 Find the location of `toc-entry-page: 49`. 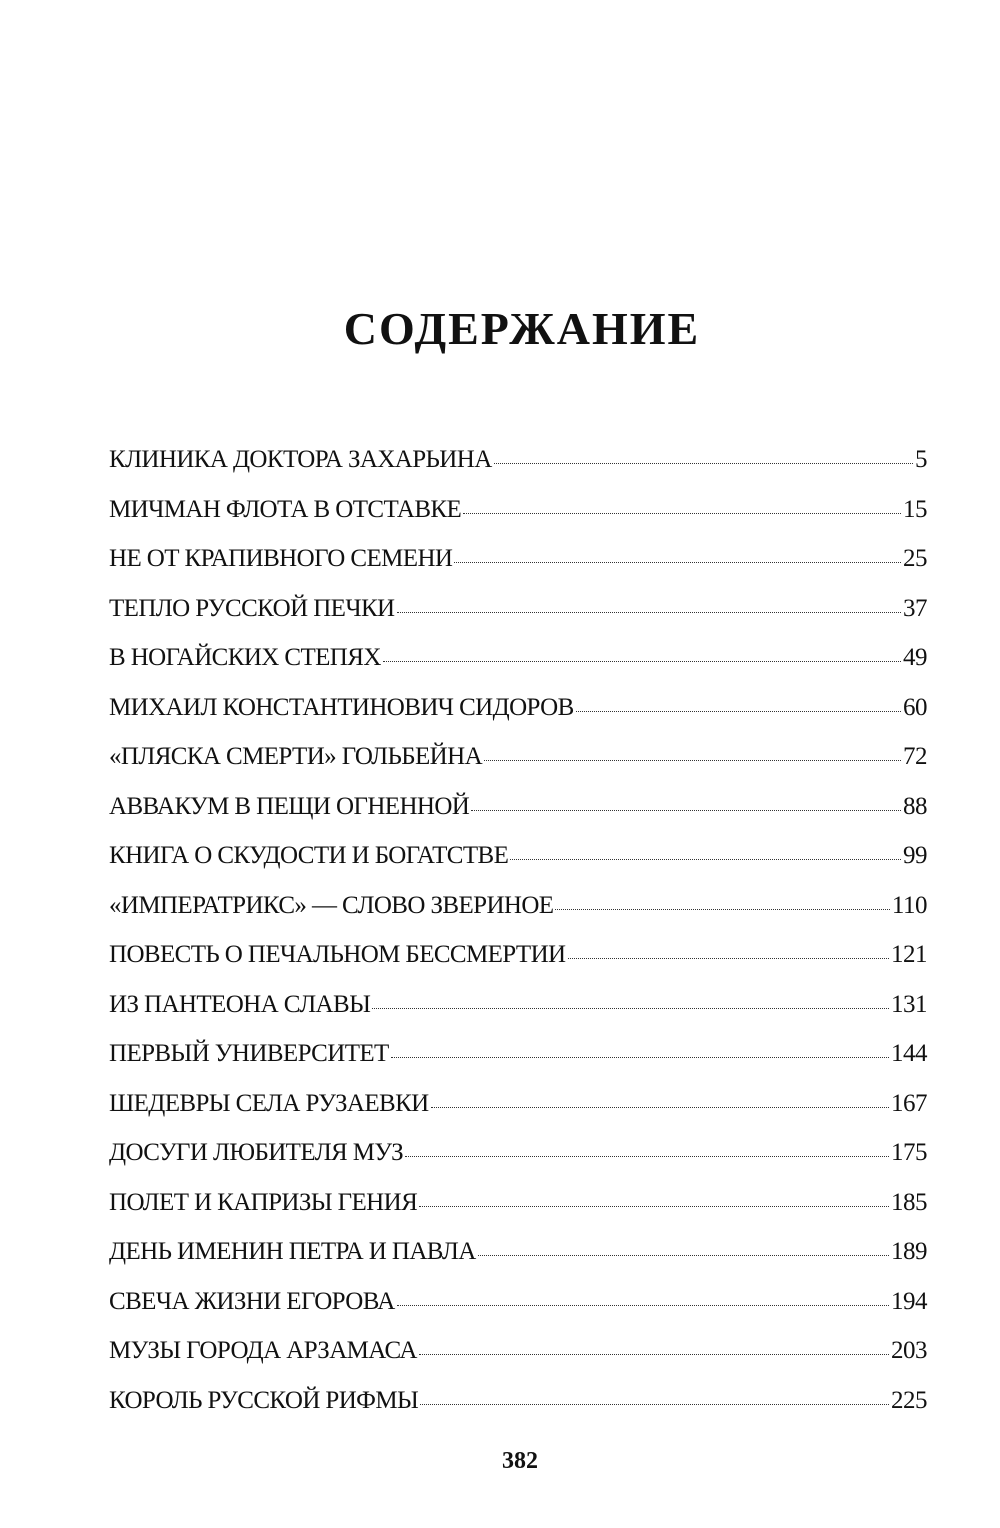

toc-entry-page: 49 is located at coordinates (915, 657).